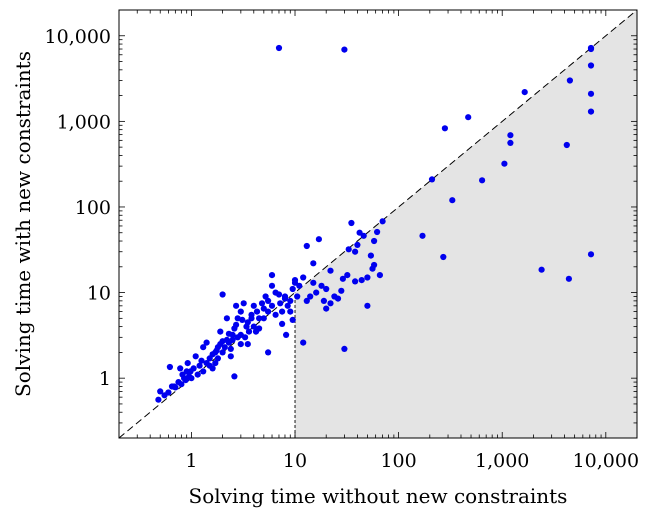 This screenshot has width=646, height=516. I want to click on x-tick-label: 100, so click(398, 461).